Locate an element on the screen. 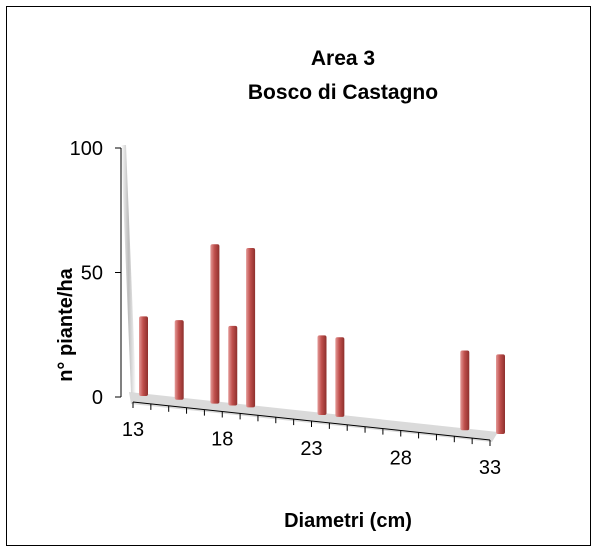 The image size is (598, 546). x-axis-title: Diametri (cm) is located at coordinates (348, 521).